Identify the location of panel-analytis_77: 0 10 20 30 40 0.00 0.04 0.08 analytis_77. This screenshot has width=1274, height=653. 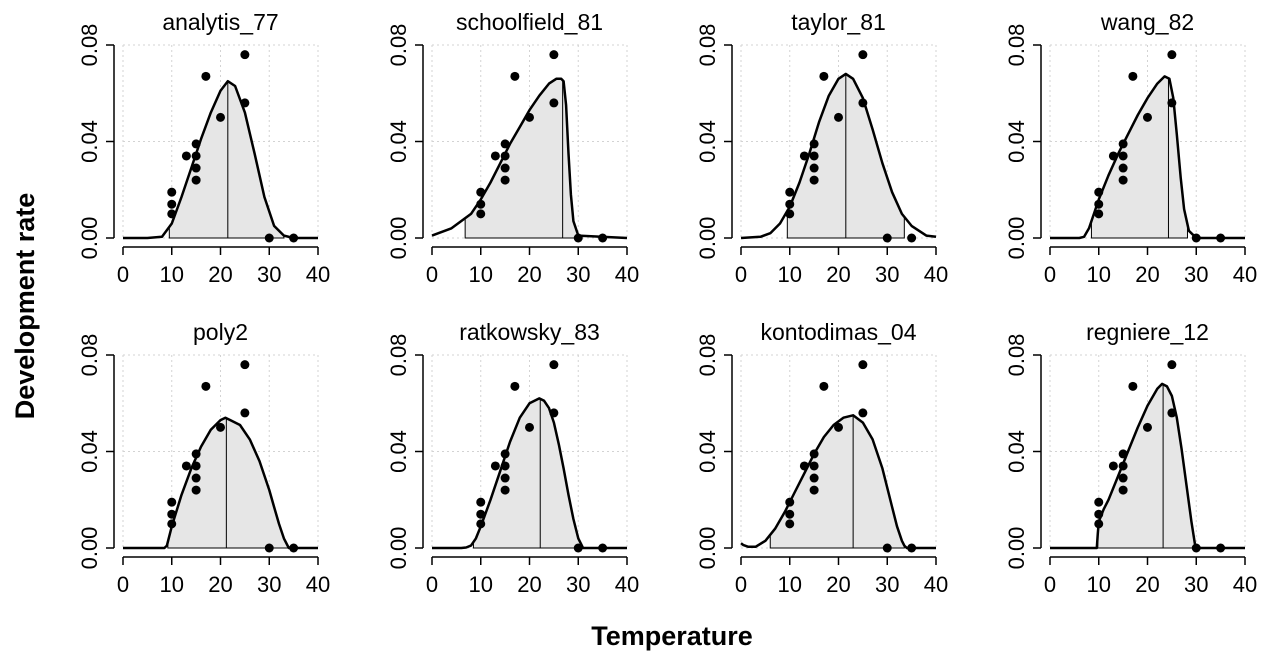
(203, 148).